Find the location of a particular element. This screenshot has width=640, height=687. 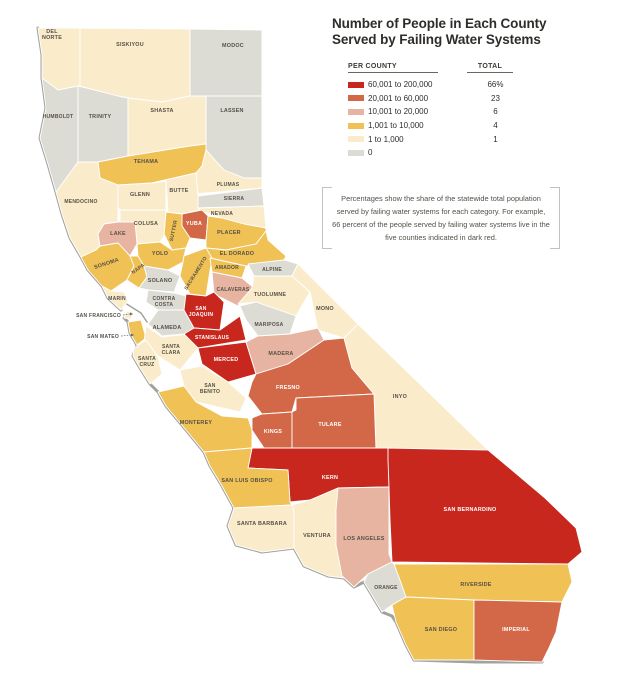

county-label-contra-costa: CONTRA COSTA is located at coordinates (164, 302).